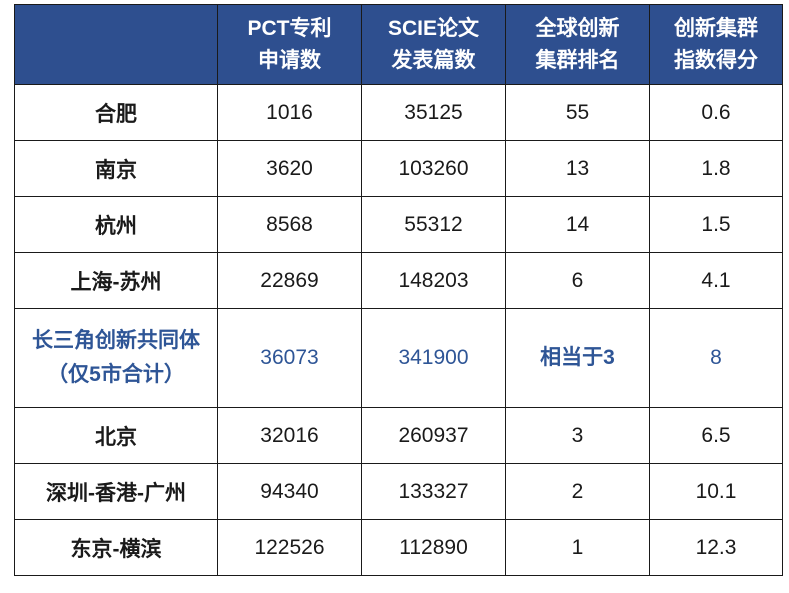 The image size is (789, 593). Describe the element at coordinates (116, 112) in the screenshot. I see `cell-city: 合肥` at that location.